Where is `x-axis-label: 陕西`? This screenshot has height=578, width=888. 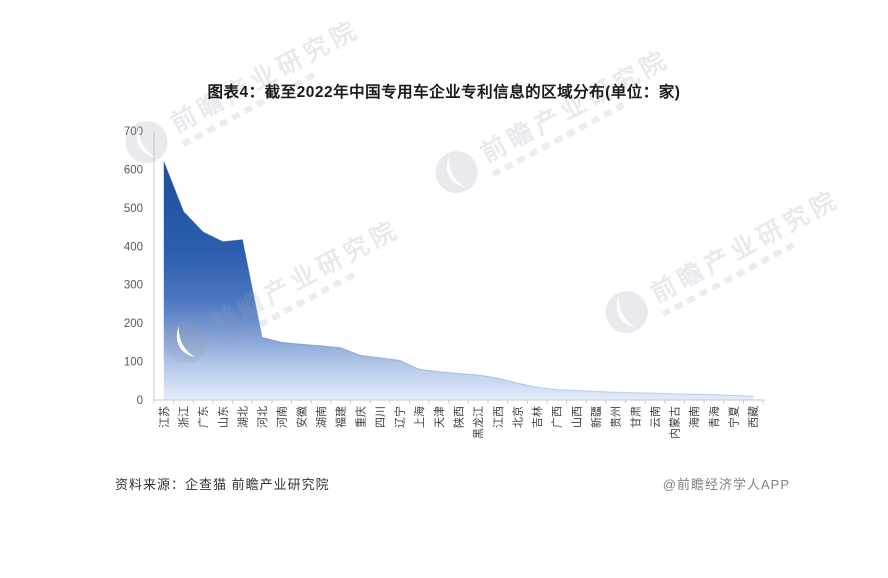 x-axis-label: 陕西 is located at coordinates (459, 417).